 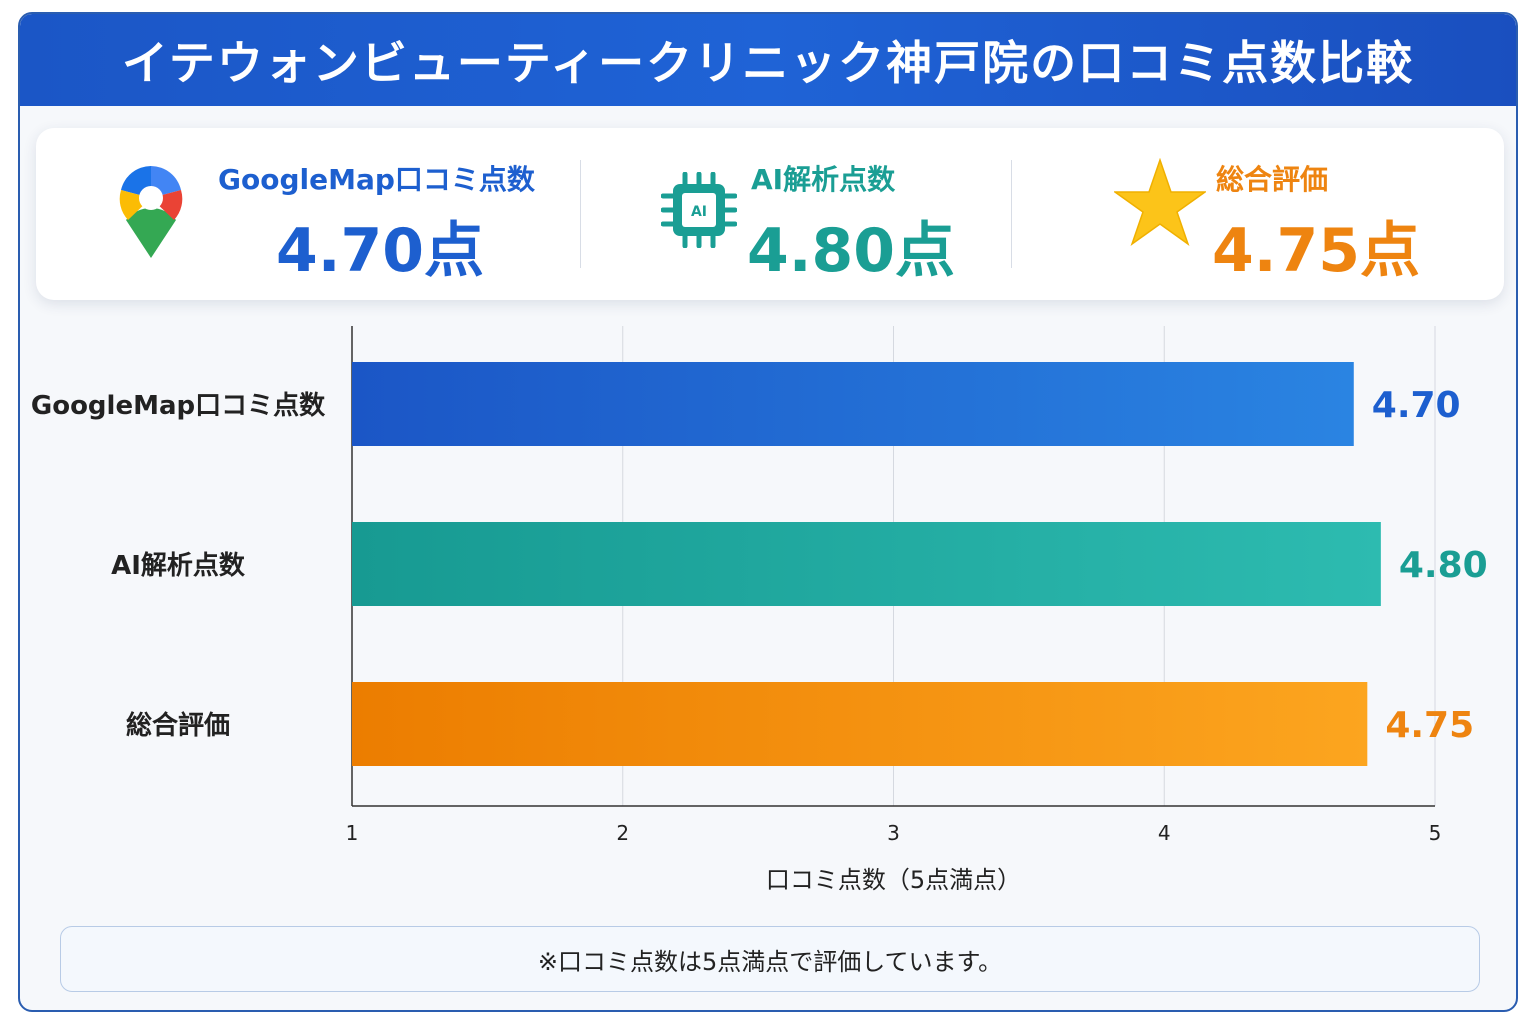 I want to click on data-label: 4.75, so click(x=1429, y=725).